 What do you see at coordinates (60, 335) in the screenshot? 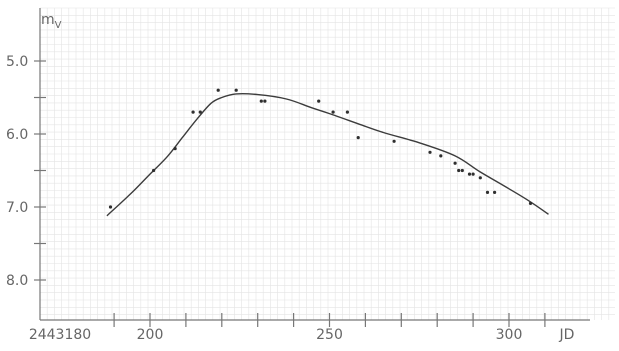
I see `x-origin-label: 2443180` at bounding box center [60, 335].